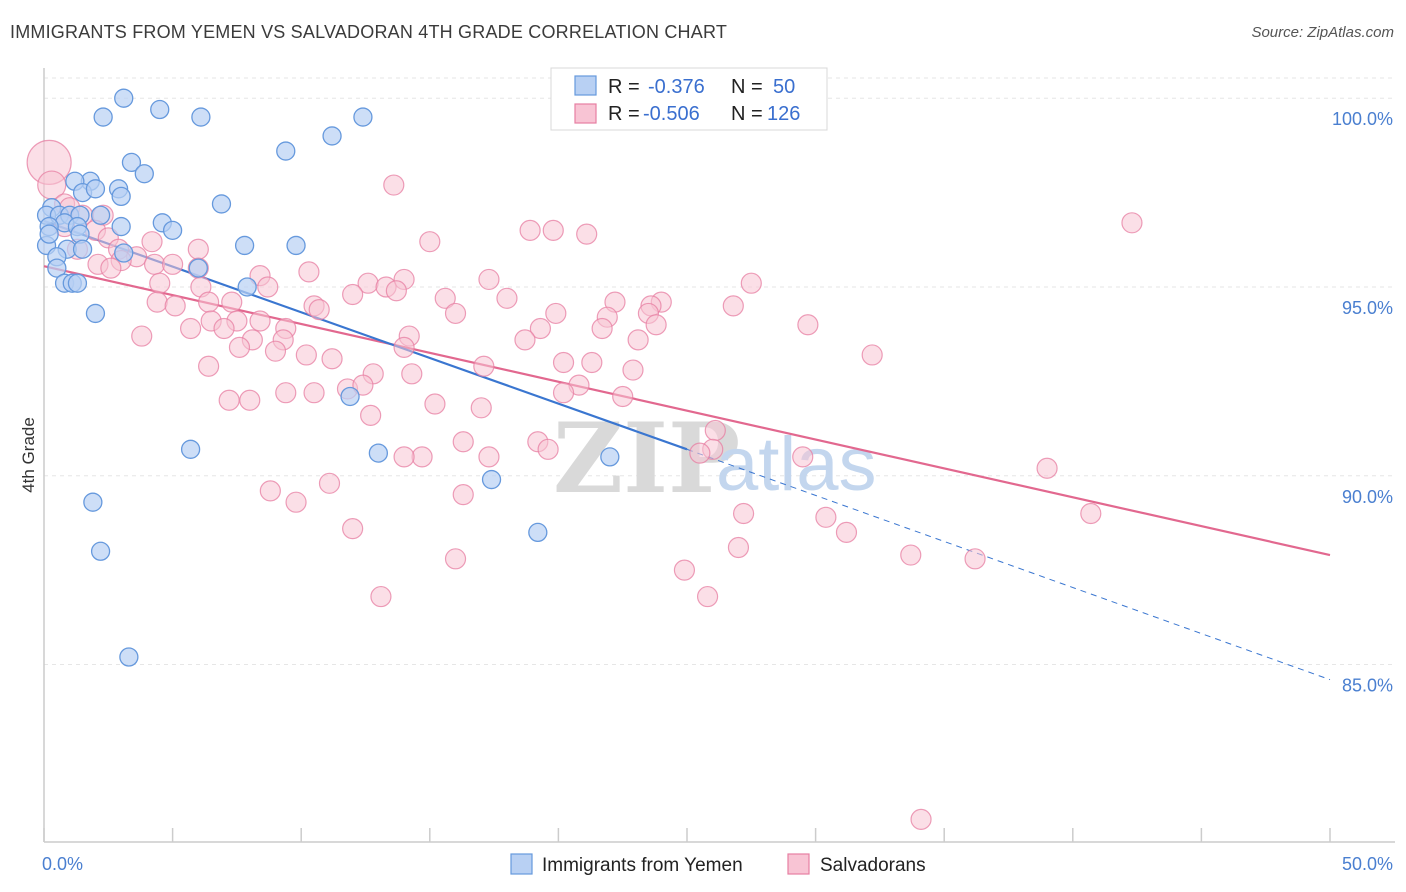 This screenshot has height=892, width=1406. I want to click on legend-r-label-yemen: R =, so click(624, 87).